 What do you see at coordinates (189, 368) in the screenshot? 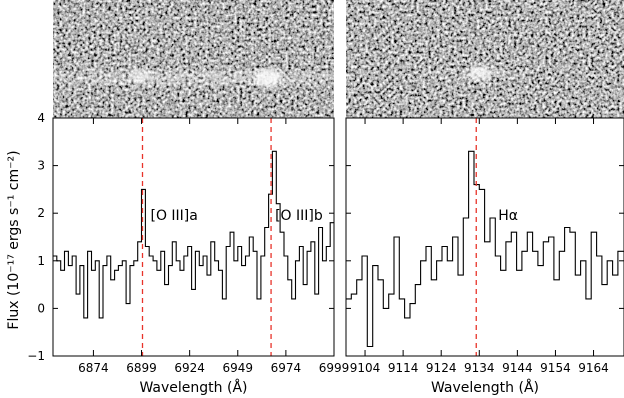
I see `x-tick-label: 6924` at bounding box center [189, 368].